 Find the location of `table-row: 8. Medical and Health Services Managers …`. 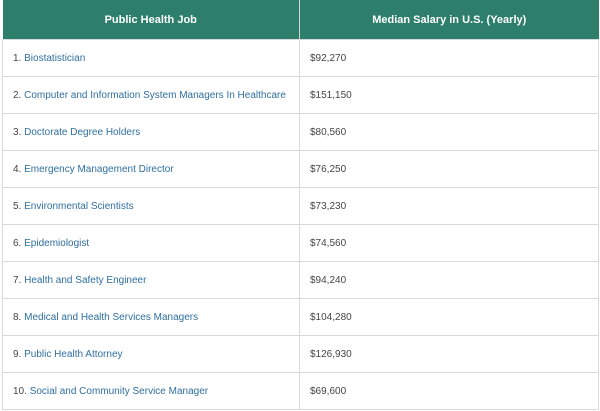

table-row: 8. Medical and Health Services Managers … is located at coordinates (300, 317).